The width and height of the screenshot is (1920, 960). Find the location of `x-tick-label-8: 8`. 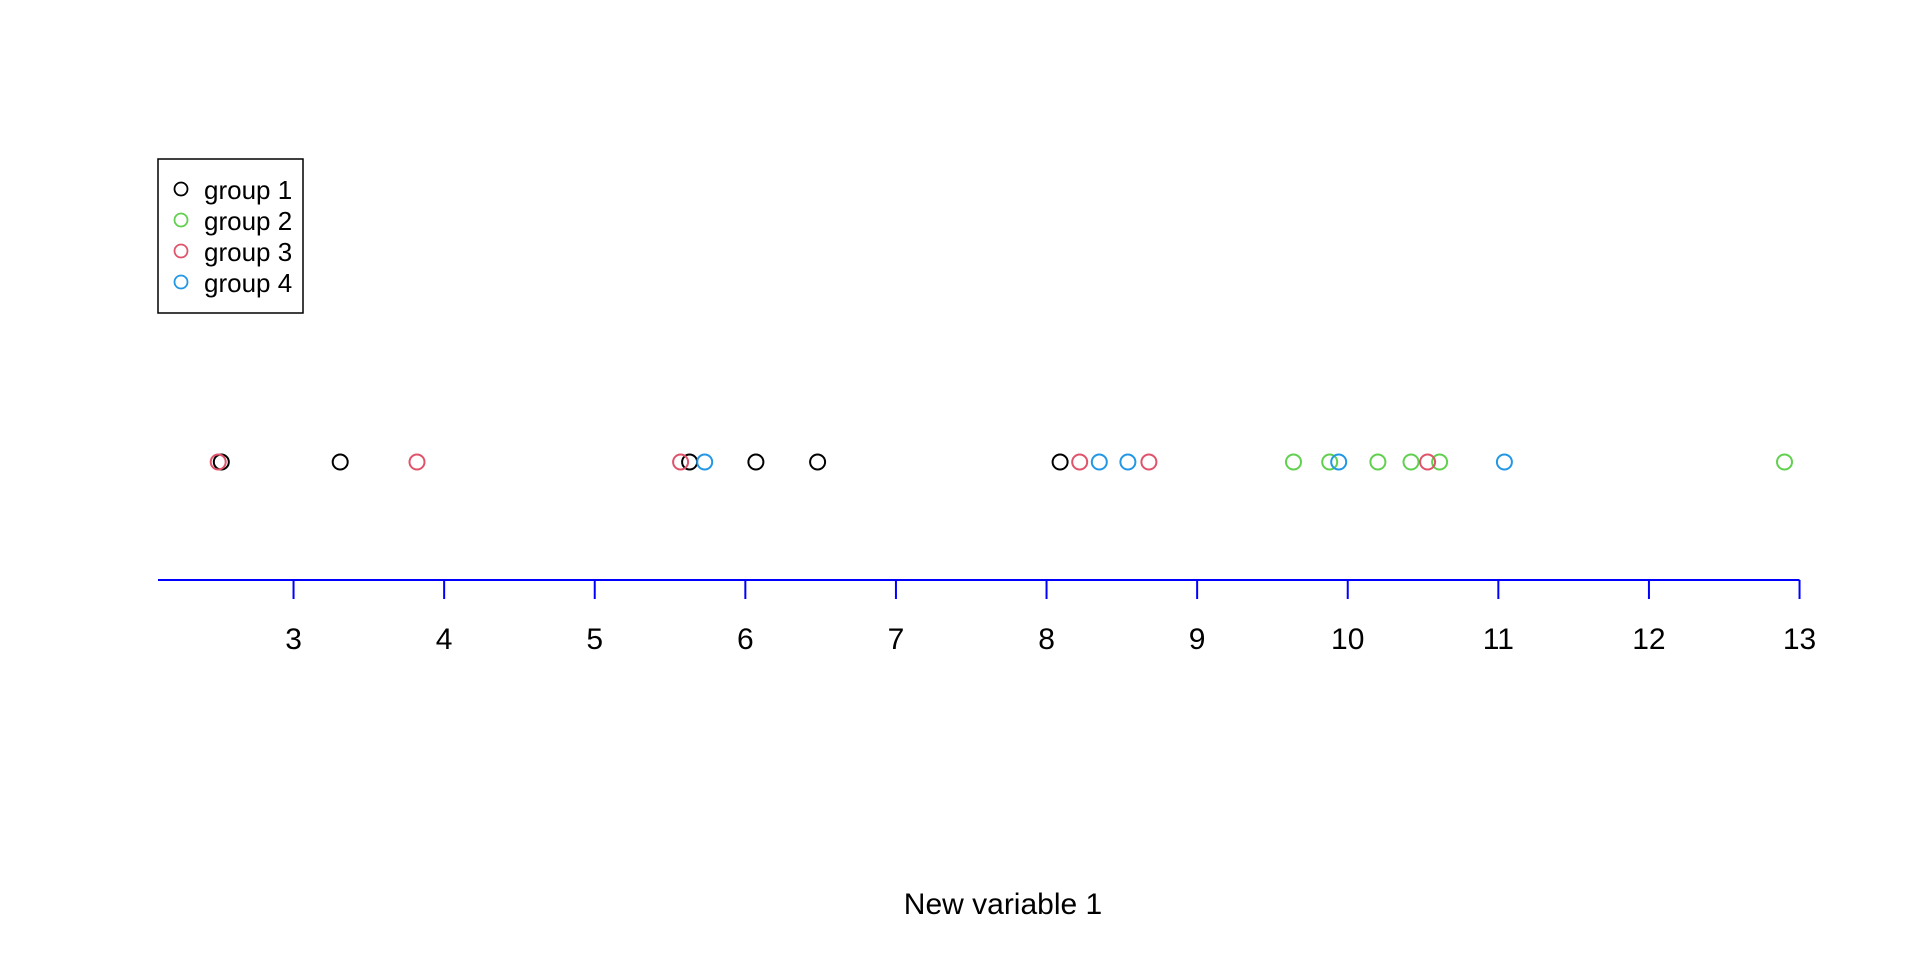

x-tick-label-8: 8 is located at coordinates (1046, 639).